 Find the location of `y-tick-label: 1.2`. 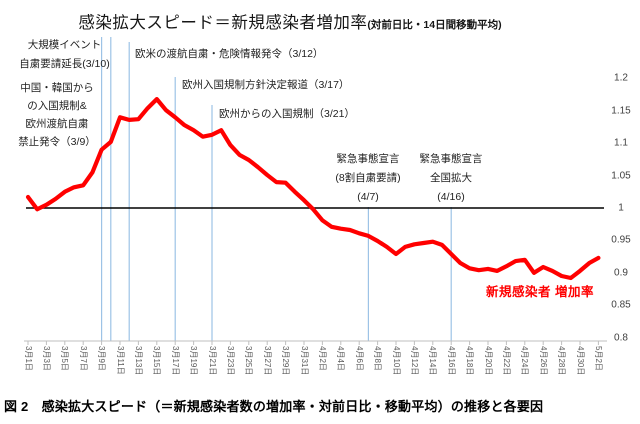

y-tick-label: 1.2 is located at coordinates (621, 78).